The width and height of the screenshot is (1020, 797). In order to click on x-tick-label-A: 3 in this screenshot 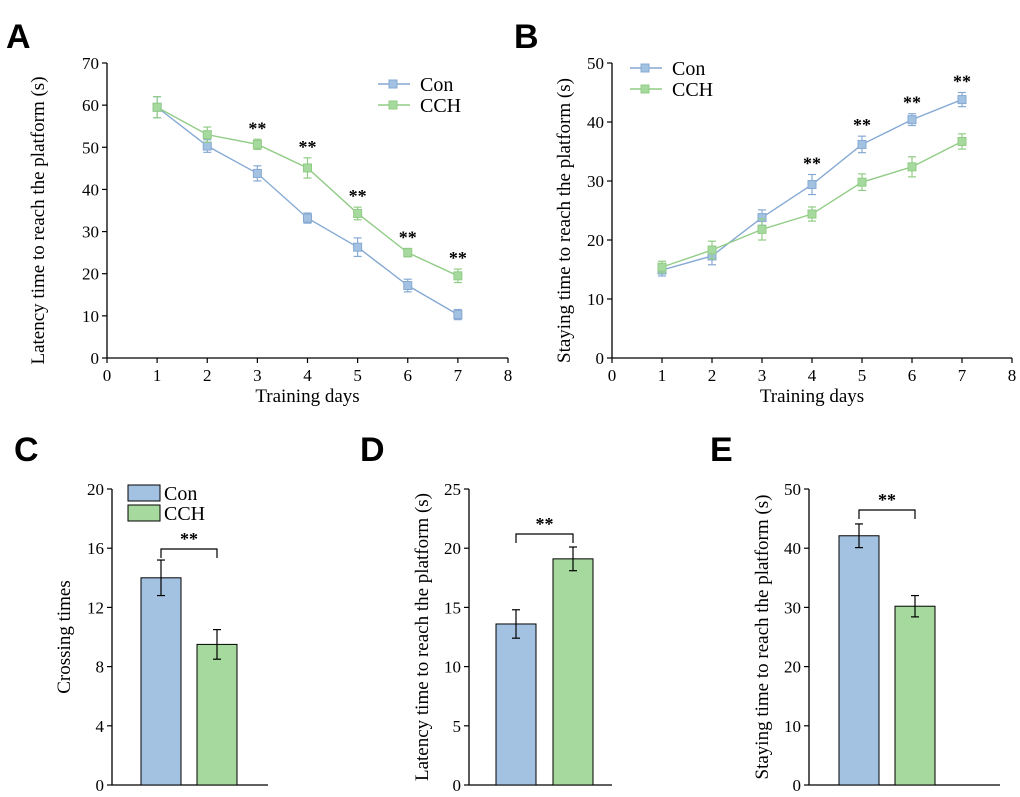, I will do `click(257, 375)`.